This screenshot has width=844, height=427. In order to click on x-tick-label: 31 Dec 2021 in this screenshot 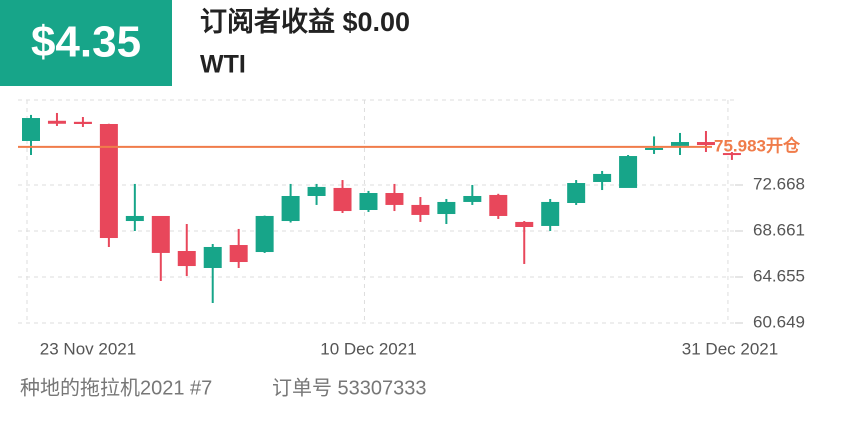, I will do `click(730, 348)`.